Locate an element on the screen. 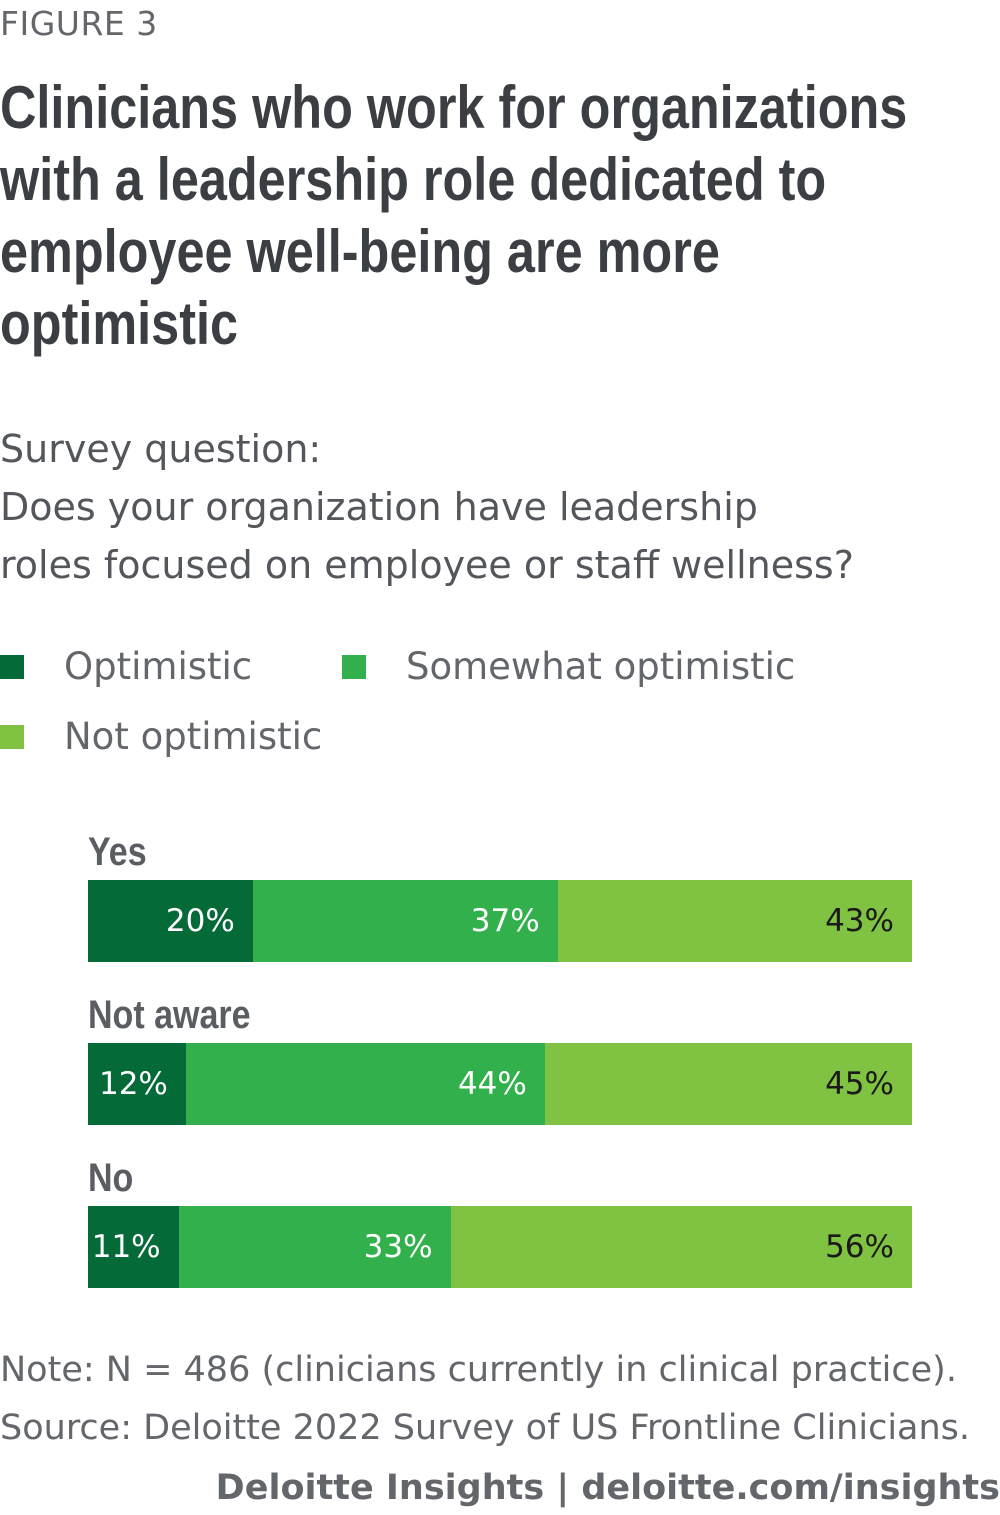  bar-no: 11% 33% 56% is located at coordinates (500, 1247).